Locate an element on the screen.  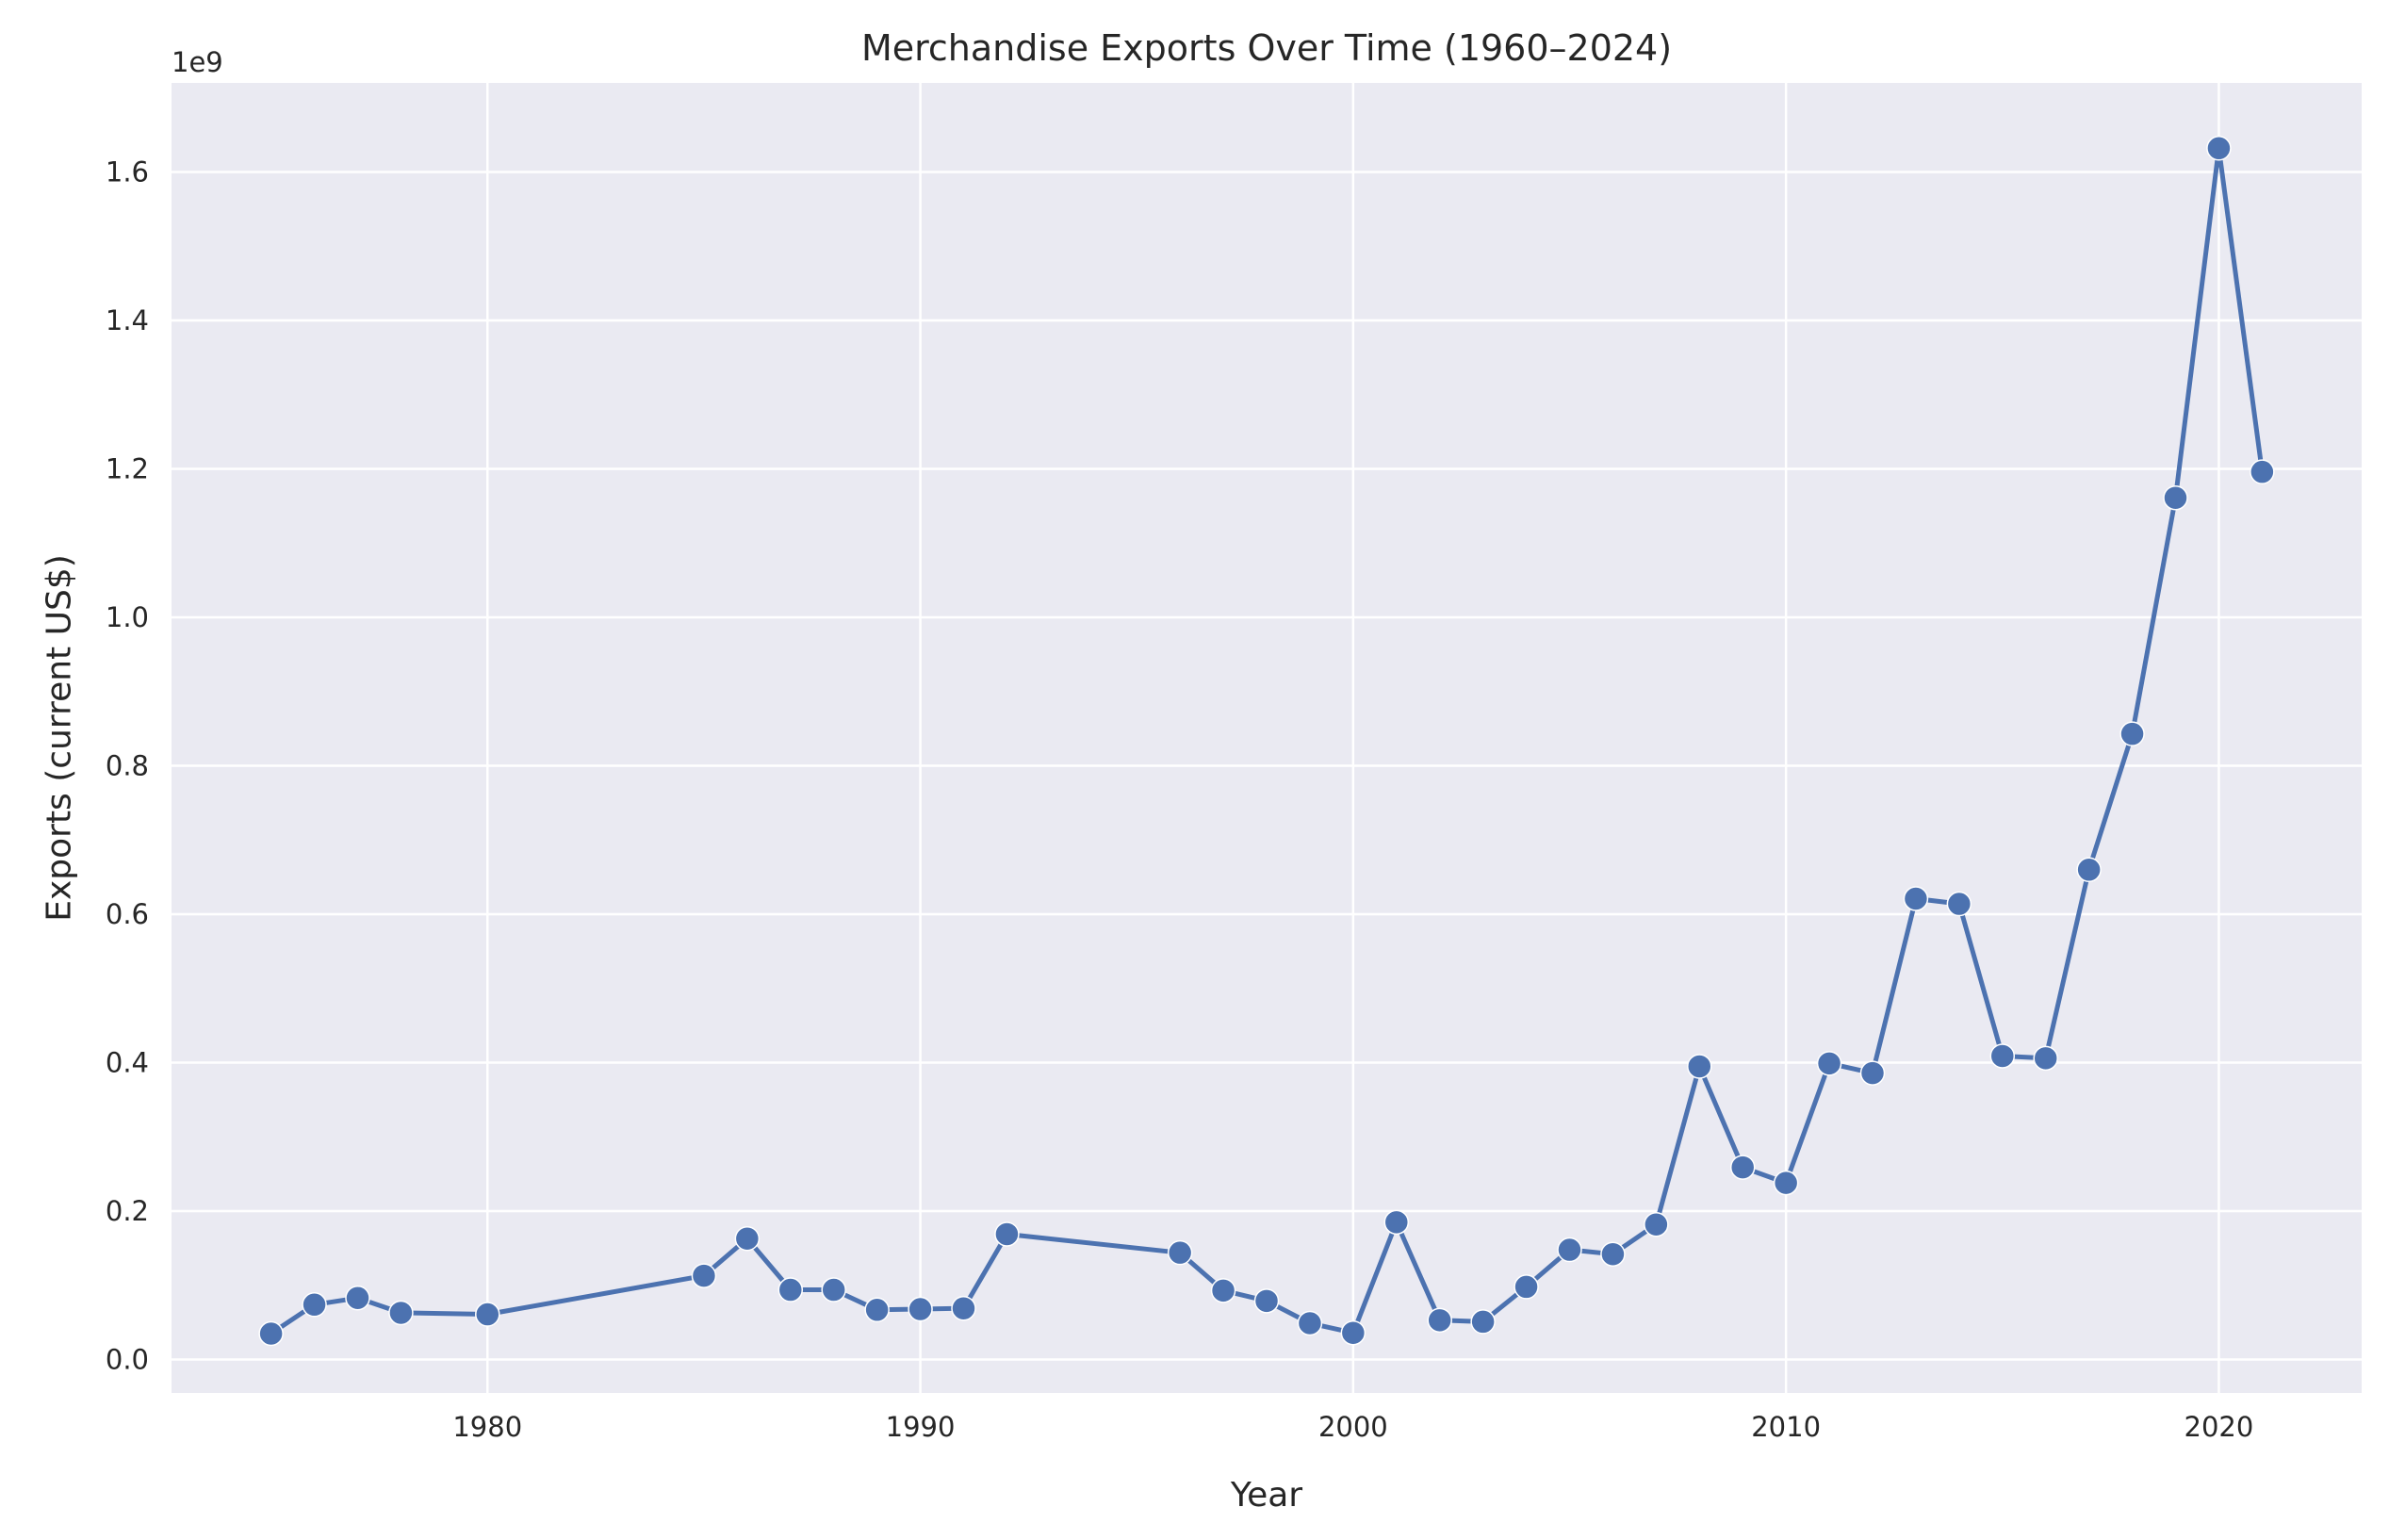
x-axis-label: Year is located at coordinates (1266, 1495).